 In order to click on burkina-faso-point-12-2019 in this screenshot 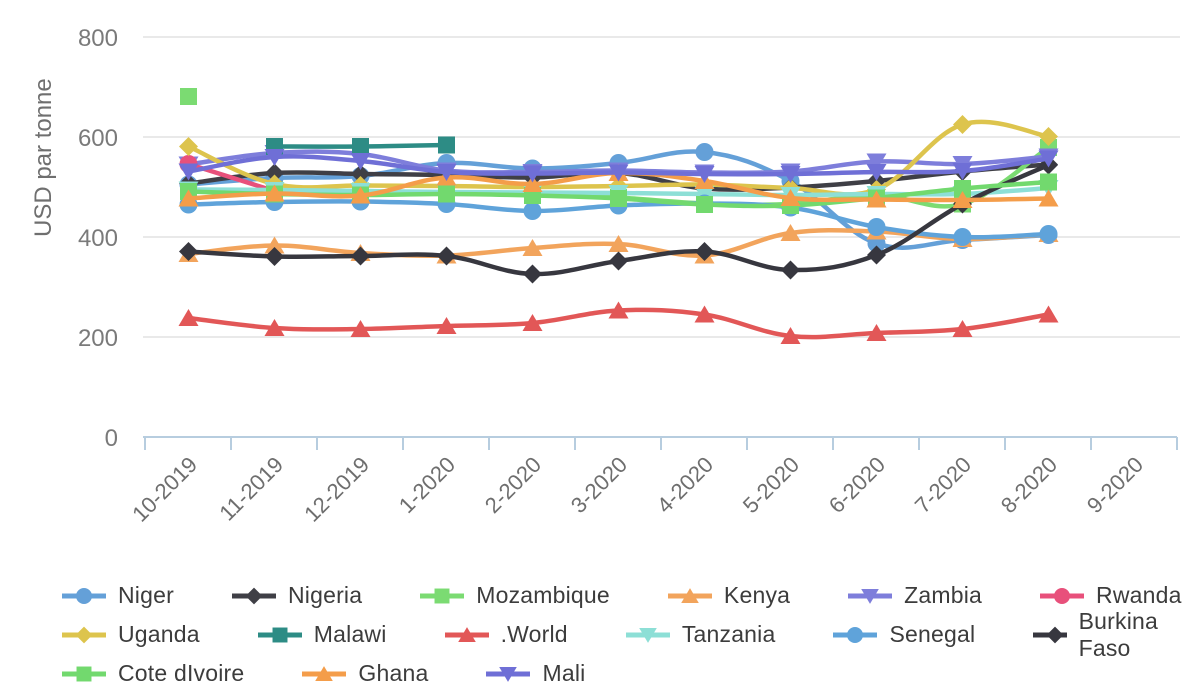, I will do `click(360, 256)`.